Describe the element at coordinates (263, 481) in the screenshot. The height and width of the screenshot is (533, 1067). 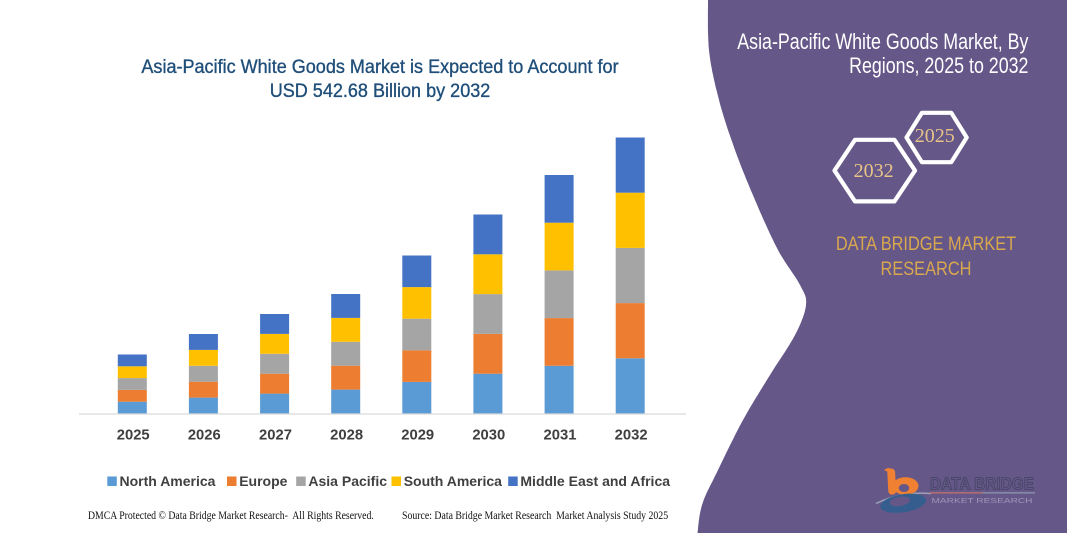
I see `svg-text: Europe` at that location.